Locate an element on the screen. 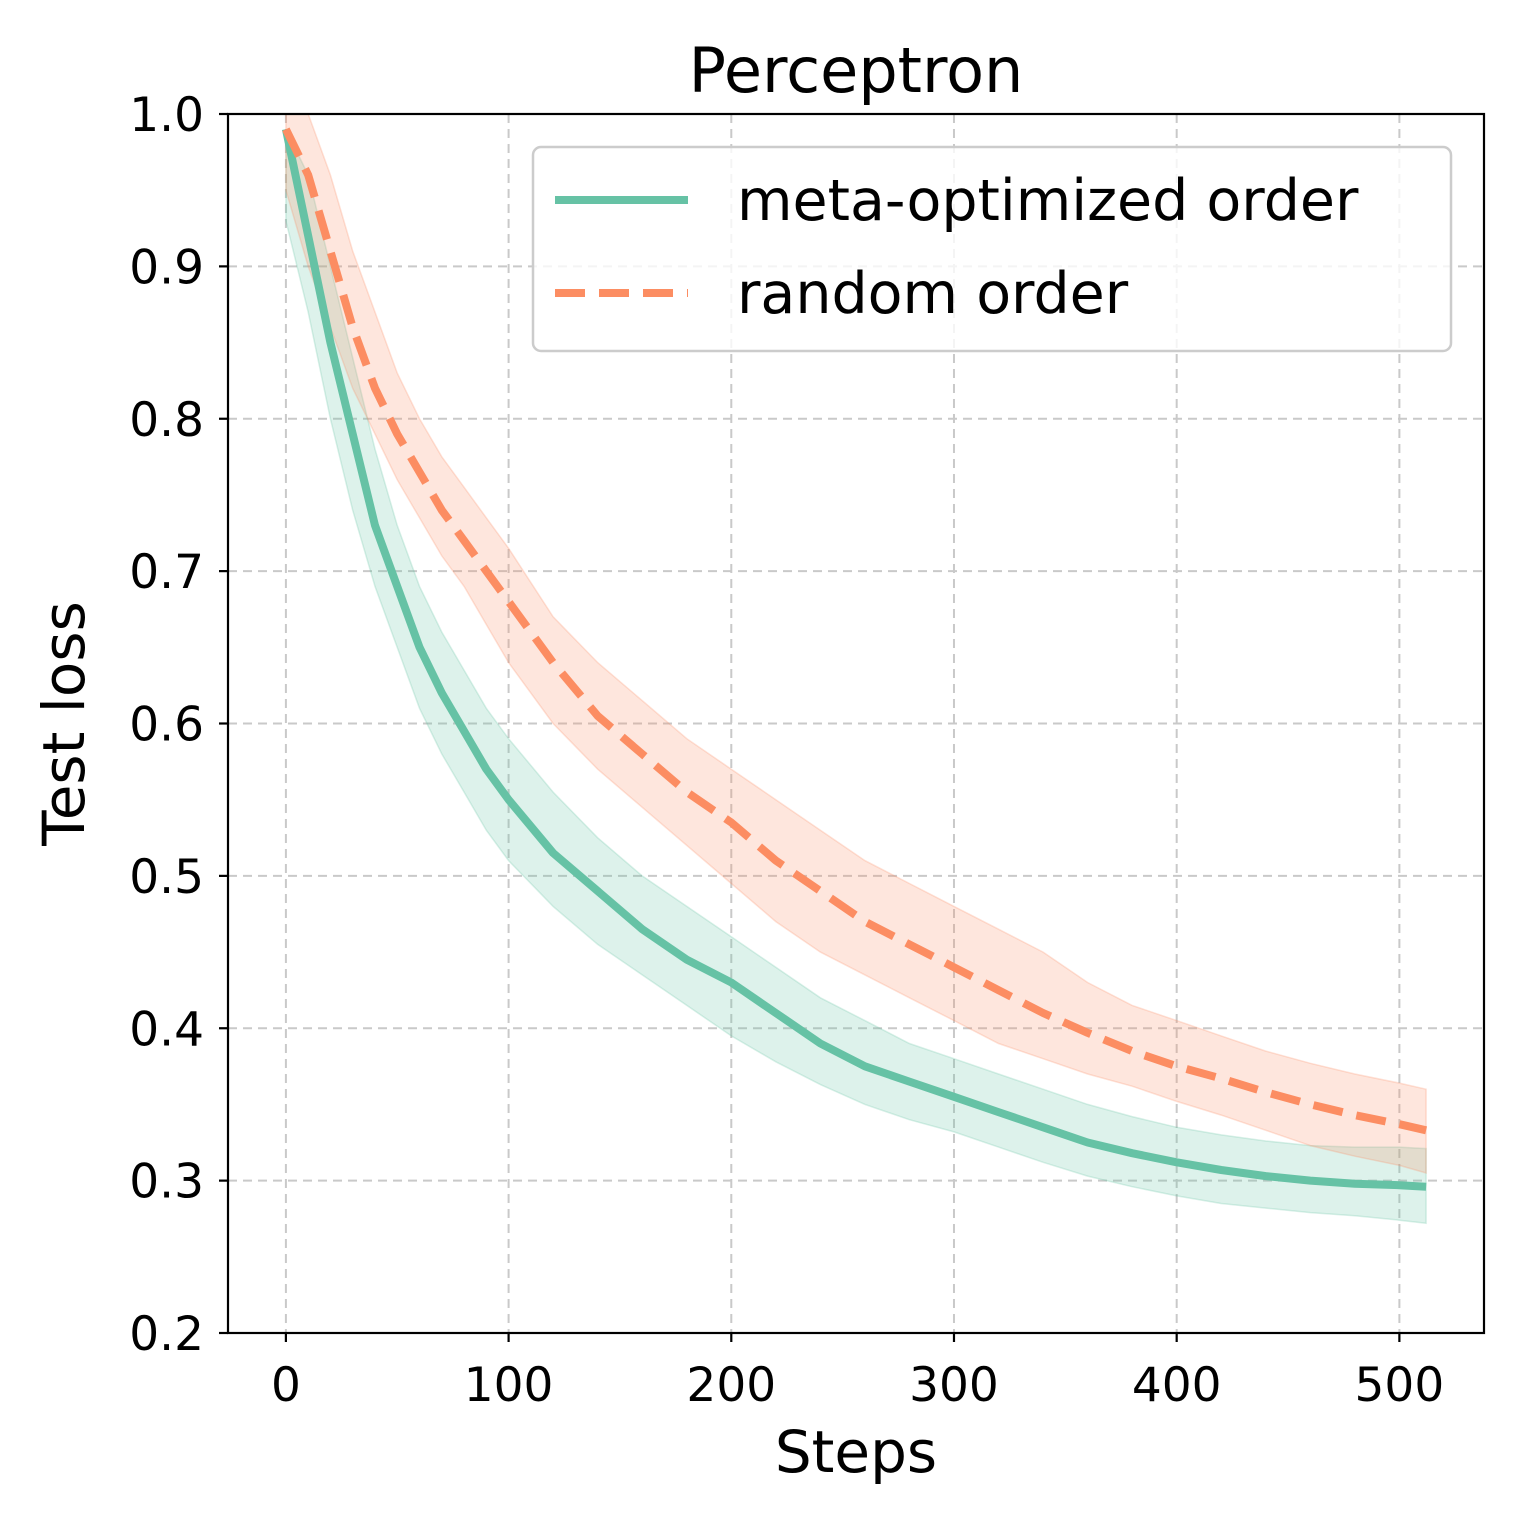 This screenshot has height=1522, width=1522. y-axis-label: Test loss is located at coordinates (64, 724).